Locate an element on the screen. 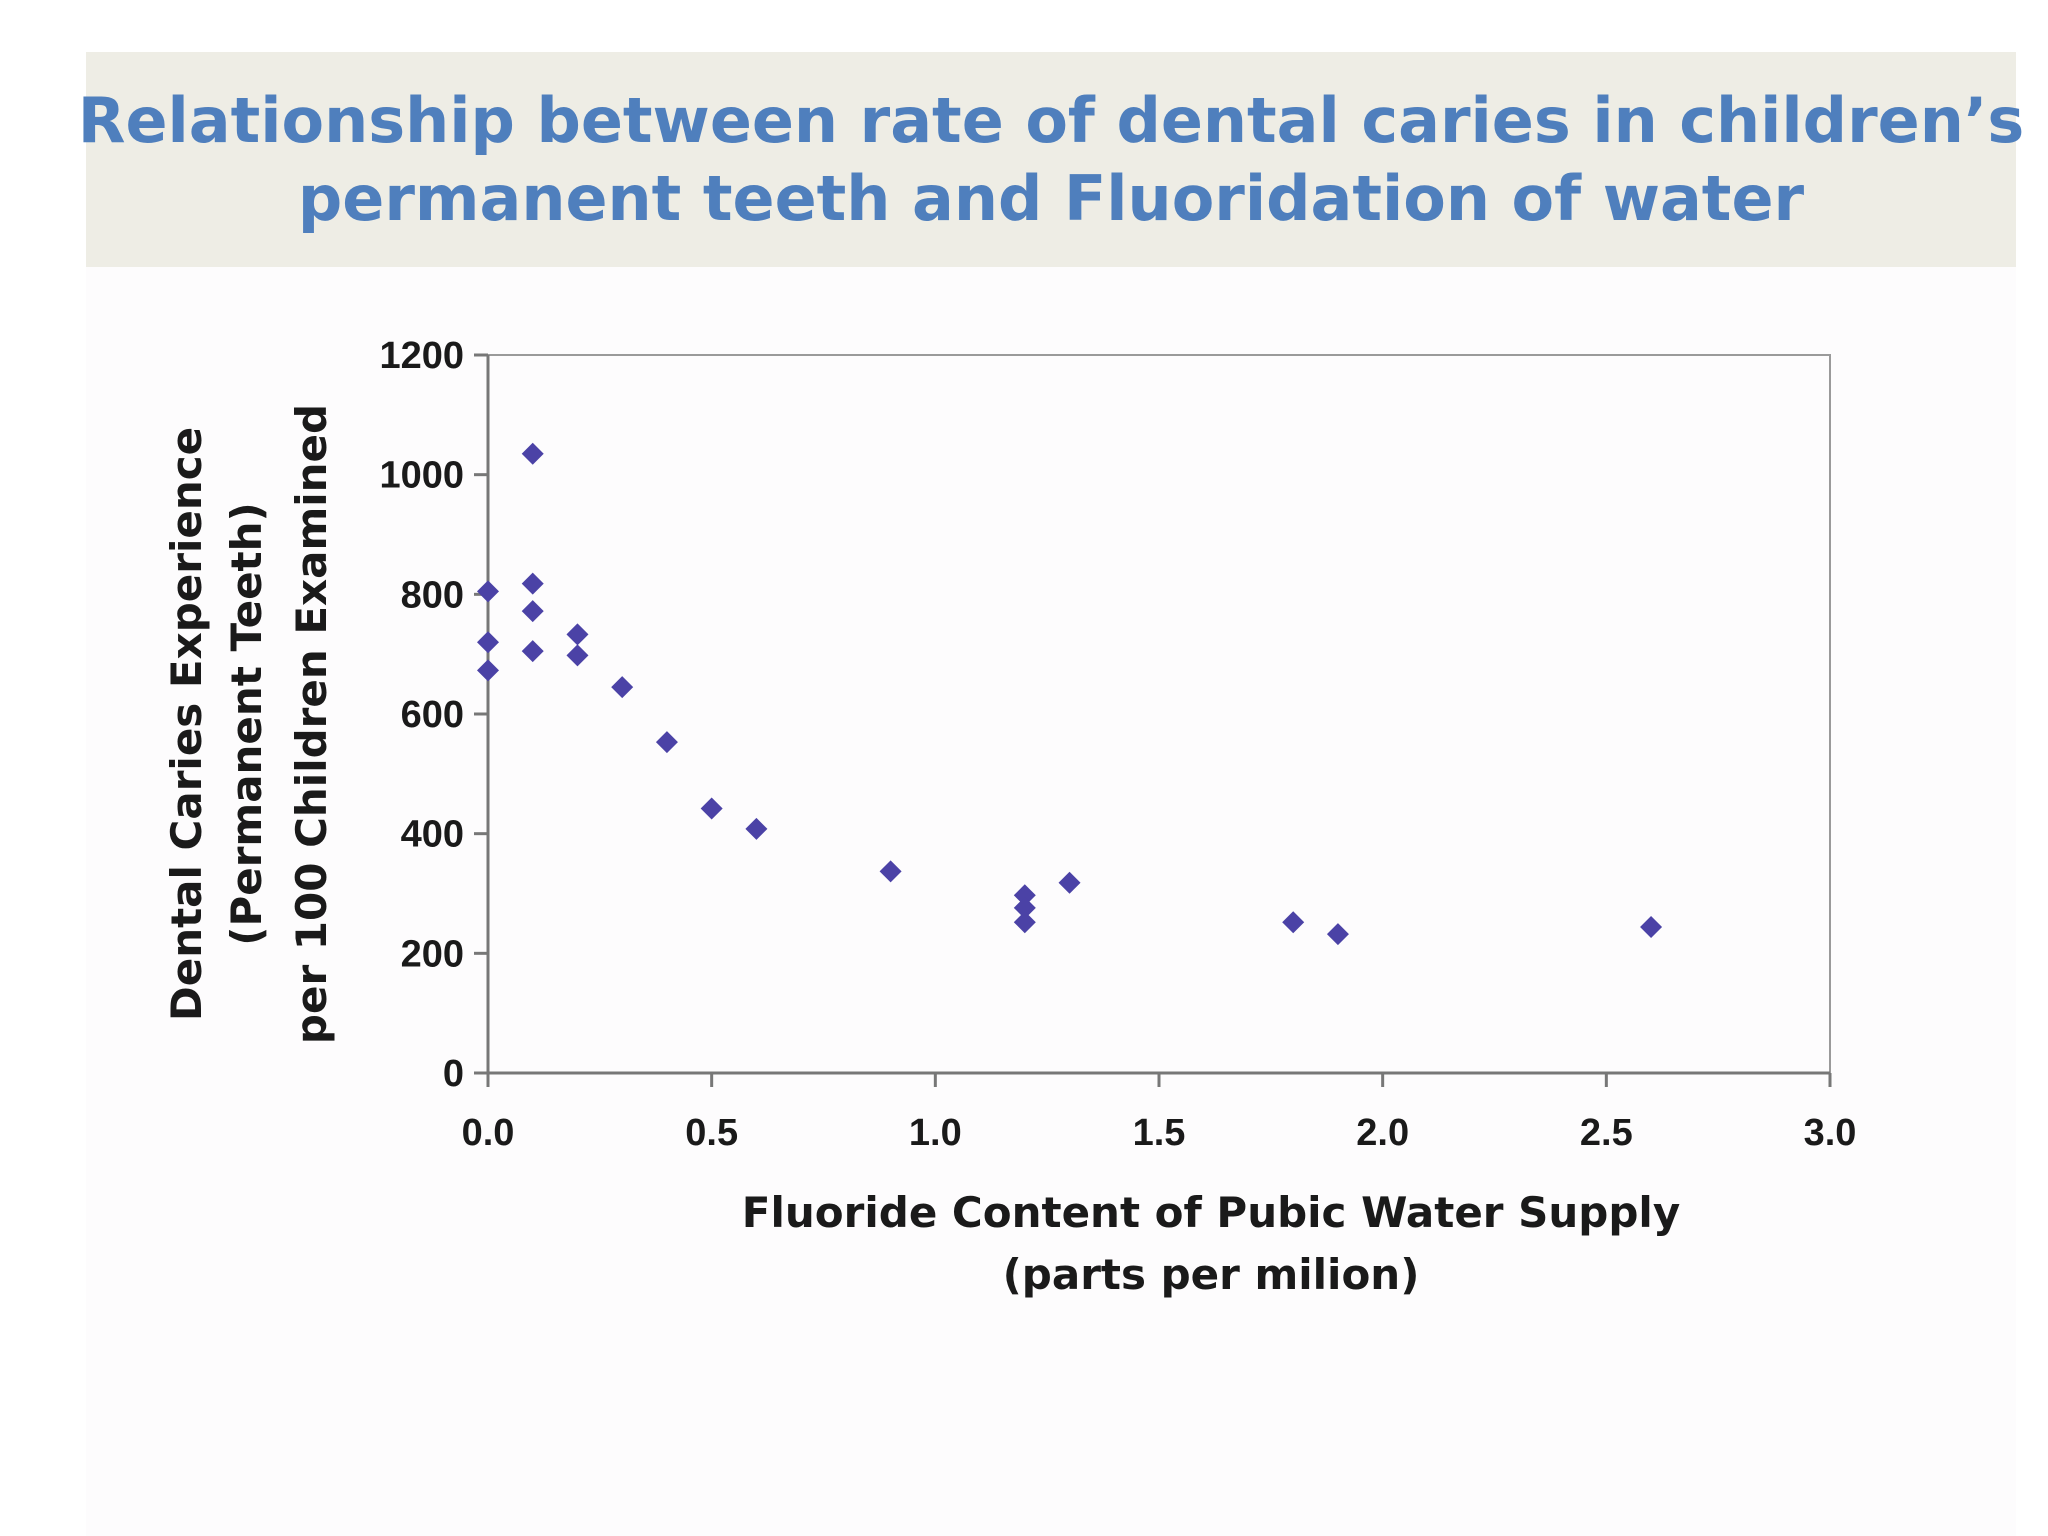 The width and height of the screenshot is (2048, 1536). y-axis-title-line-2: (Permanent Teeth) is located at coordinates (246, 723).